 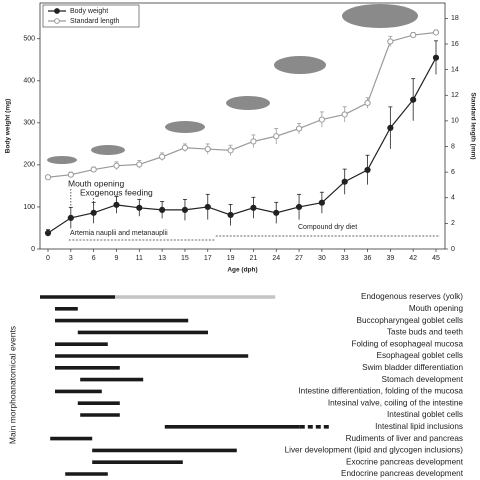 I want to click on y2-tick-label: 16, so click(x=455, y=44).